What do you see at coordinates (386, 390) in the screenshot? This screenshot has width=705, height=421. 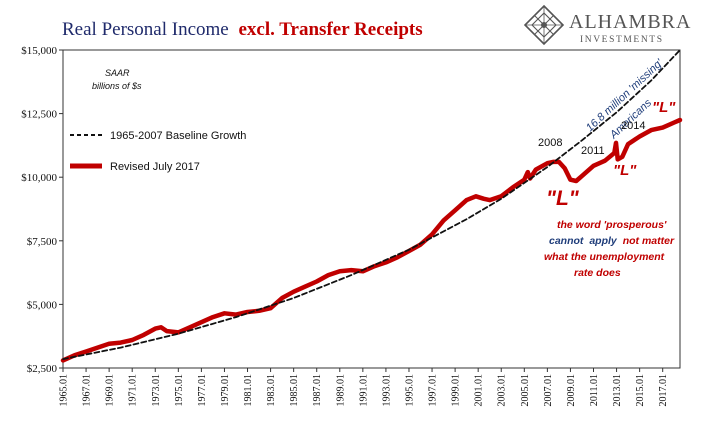 I see `x-tick-label: 1993.01` at bounding box center [386, 390].